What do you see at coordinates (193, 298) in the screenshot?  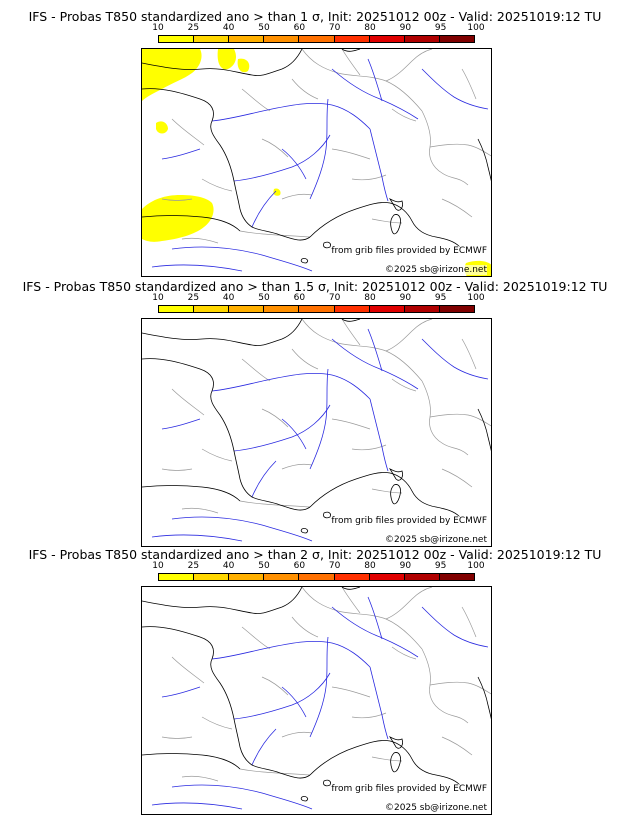 I see `colorbar-tick-label: 25` at bounding box center [193, 298].